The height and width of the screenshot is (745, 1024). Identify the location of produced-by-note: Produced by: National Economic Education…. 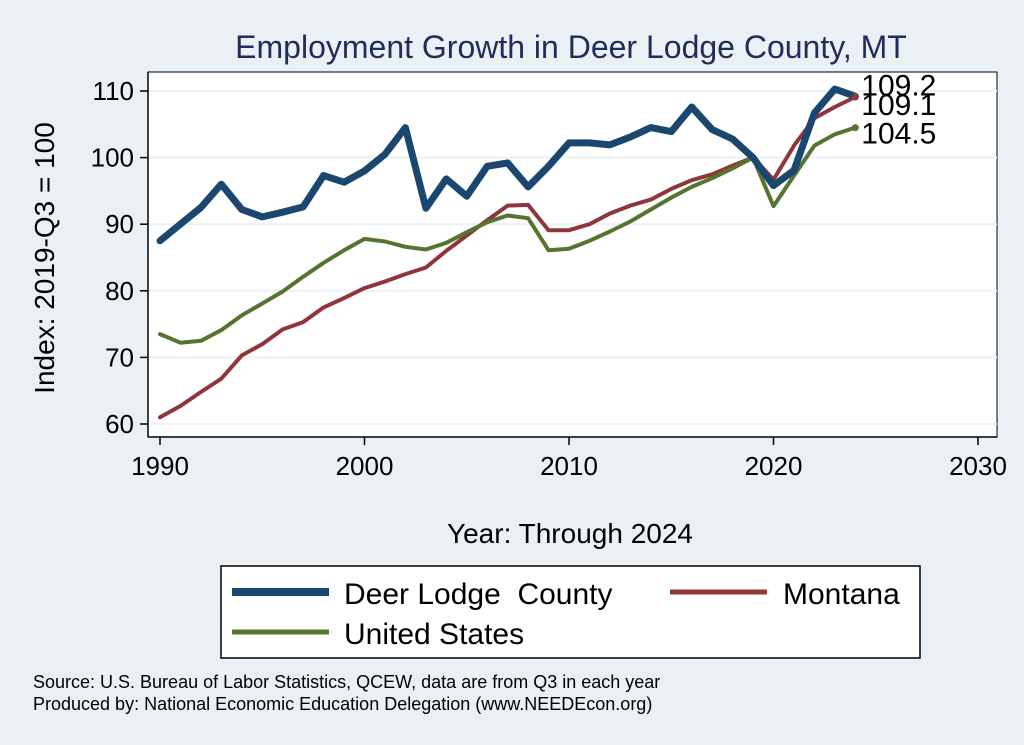
(342, 704).